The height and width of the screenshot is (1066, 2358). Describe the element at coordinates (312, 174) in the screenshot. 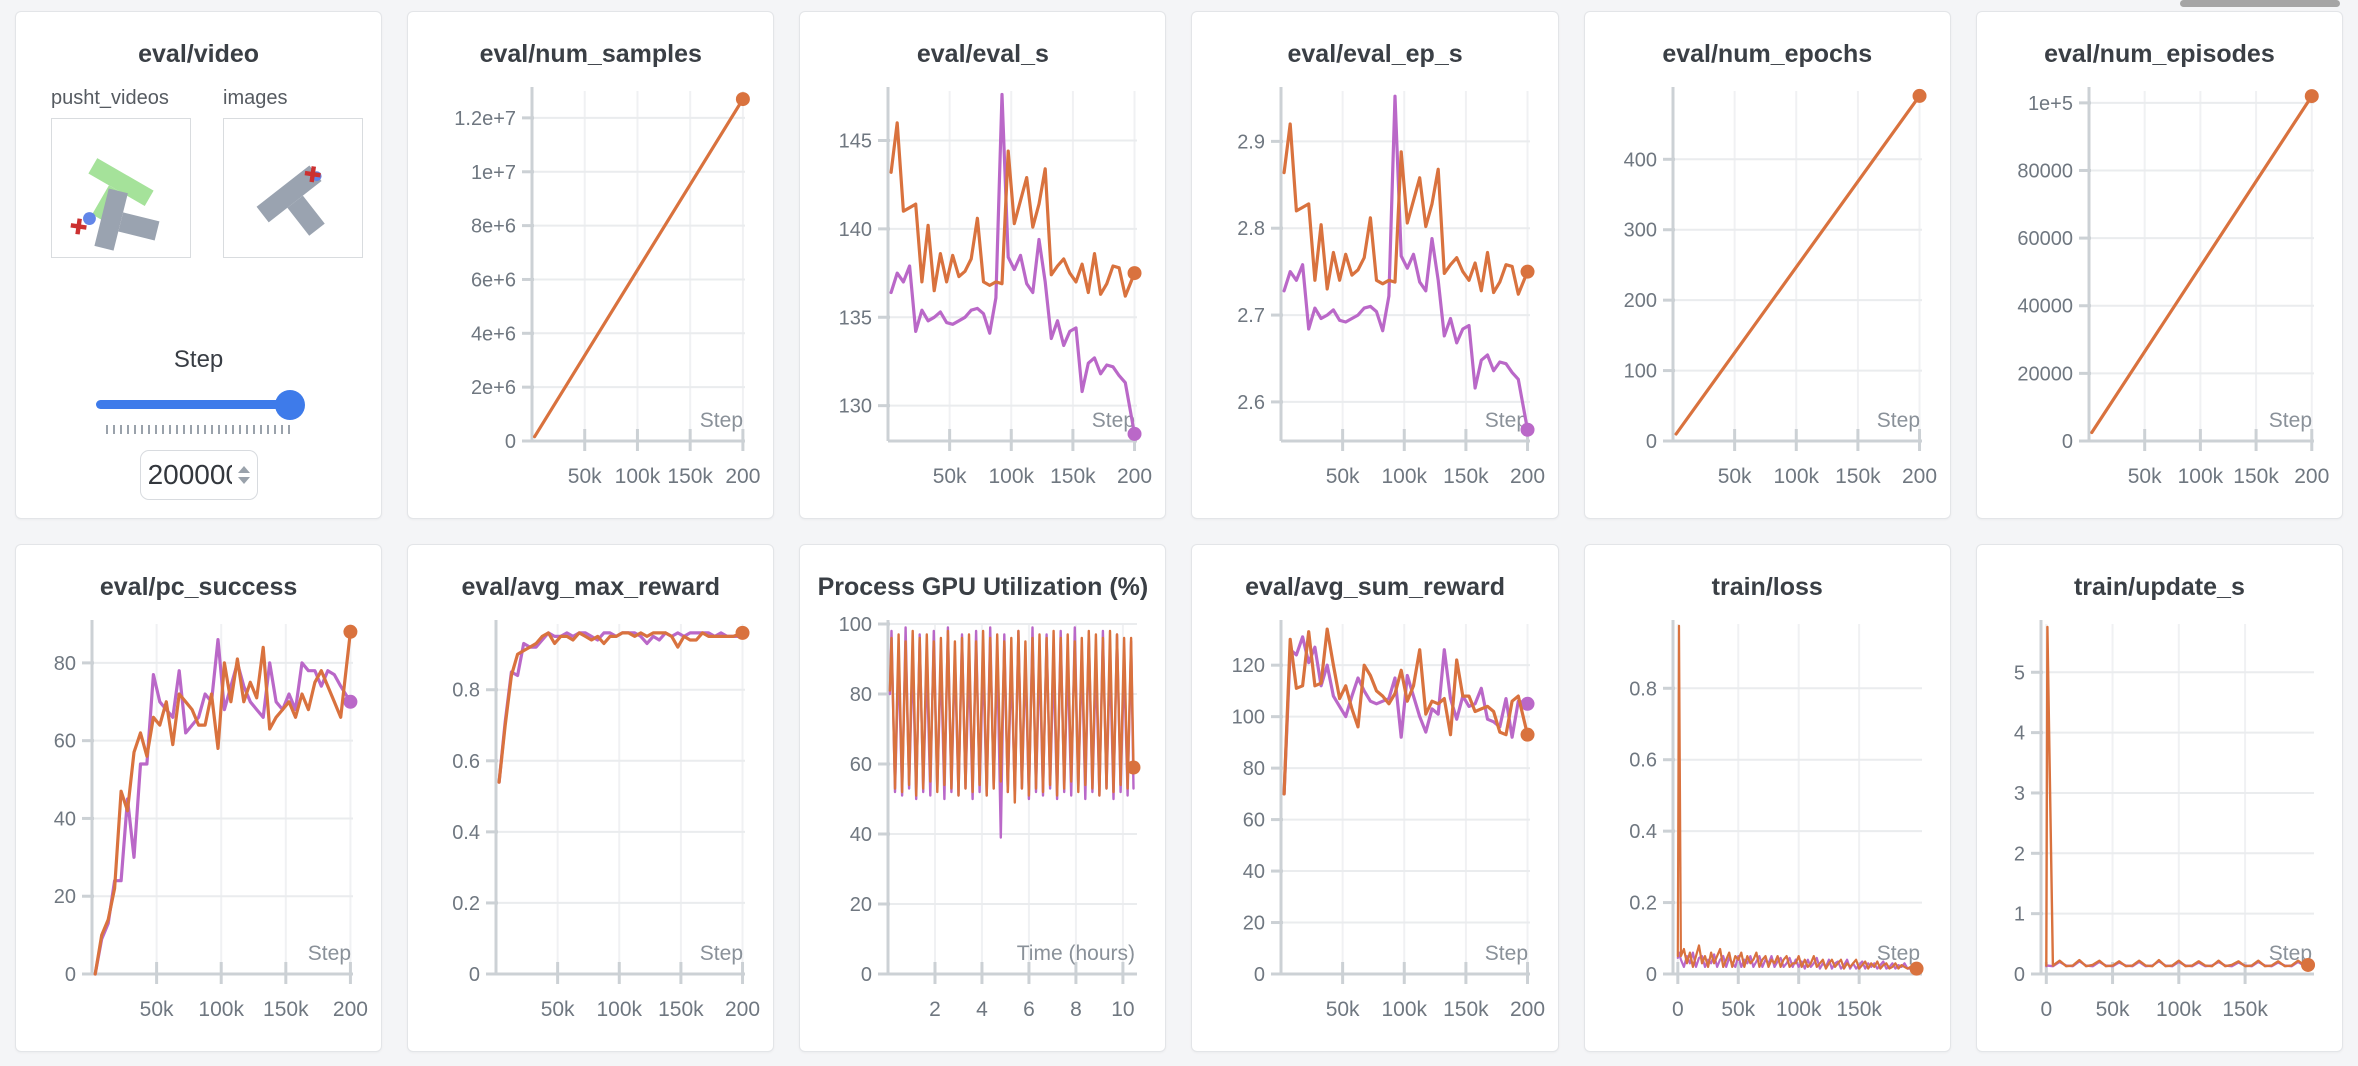

I see `target-cross` at that location.